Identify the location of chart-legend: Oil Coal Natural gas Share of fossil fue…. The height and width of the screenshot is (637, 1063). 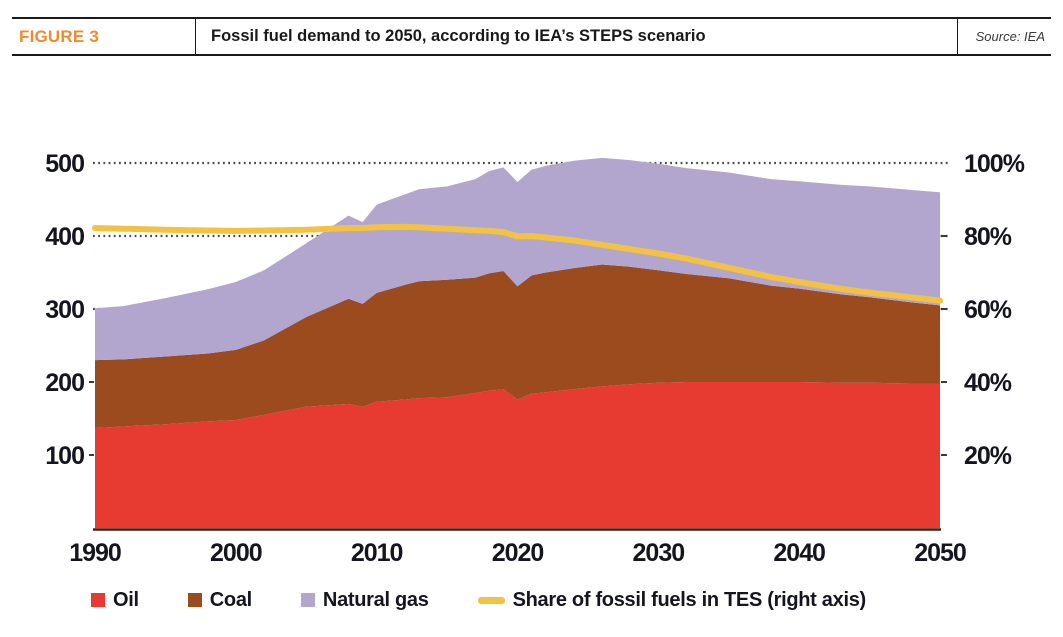
(478, 600).